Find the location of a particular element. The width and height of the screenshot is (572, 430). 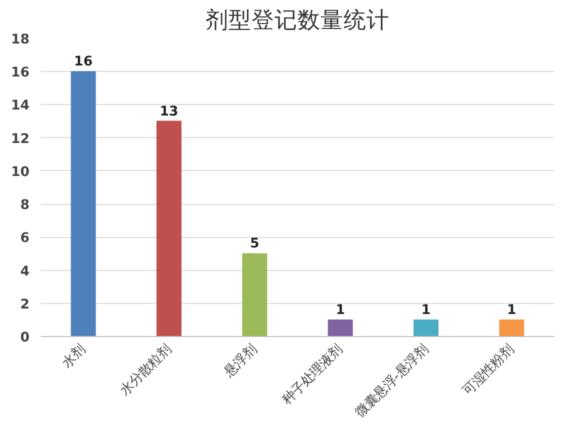

x-tick-label: 微囊悬浮-悬浮剂 is located at coordinates (392, 381).